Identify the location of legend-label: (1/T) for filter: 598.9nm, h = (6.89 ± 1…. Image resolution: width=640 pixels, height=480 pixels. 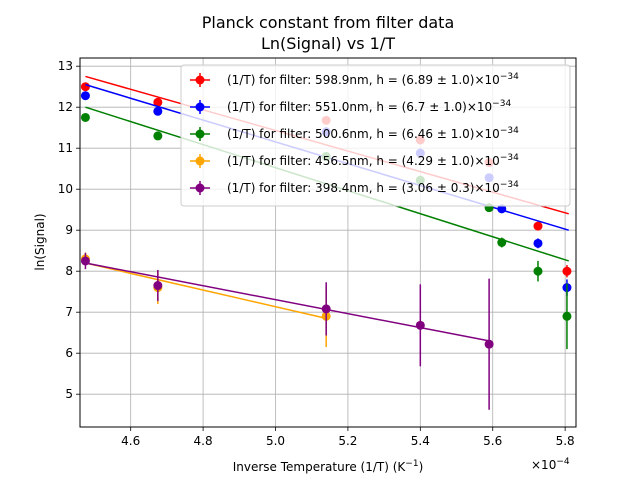
(373, 79).